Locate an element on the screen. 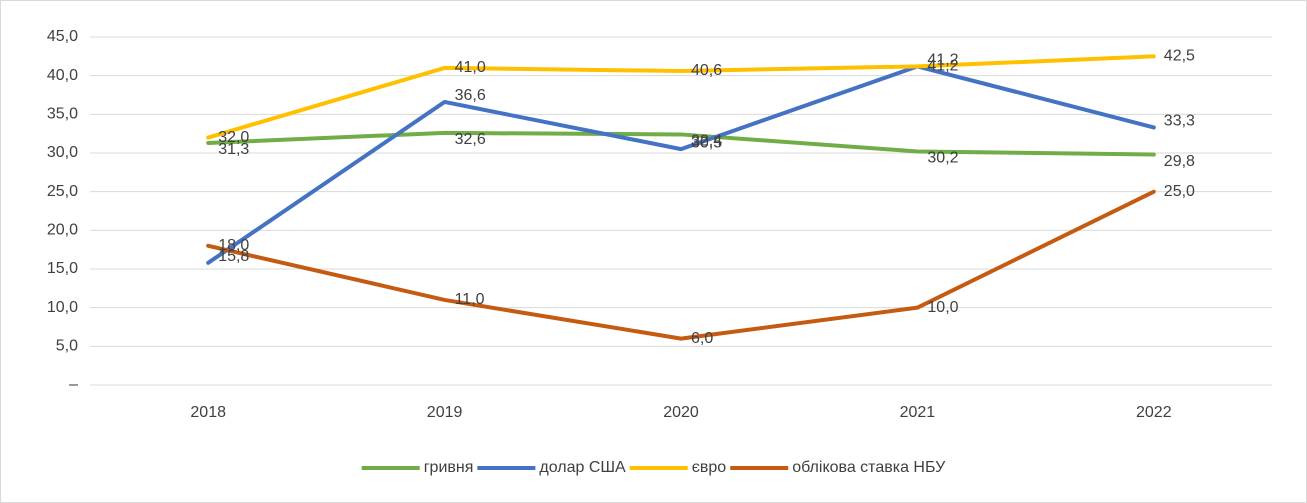 This screenshot has height=503, width=1307. y-tick-label: 40,0 is located at coordinates (62, 75).